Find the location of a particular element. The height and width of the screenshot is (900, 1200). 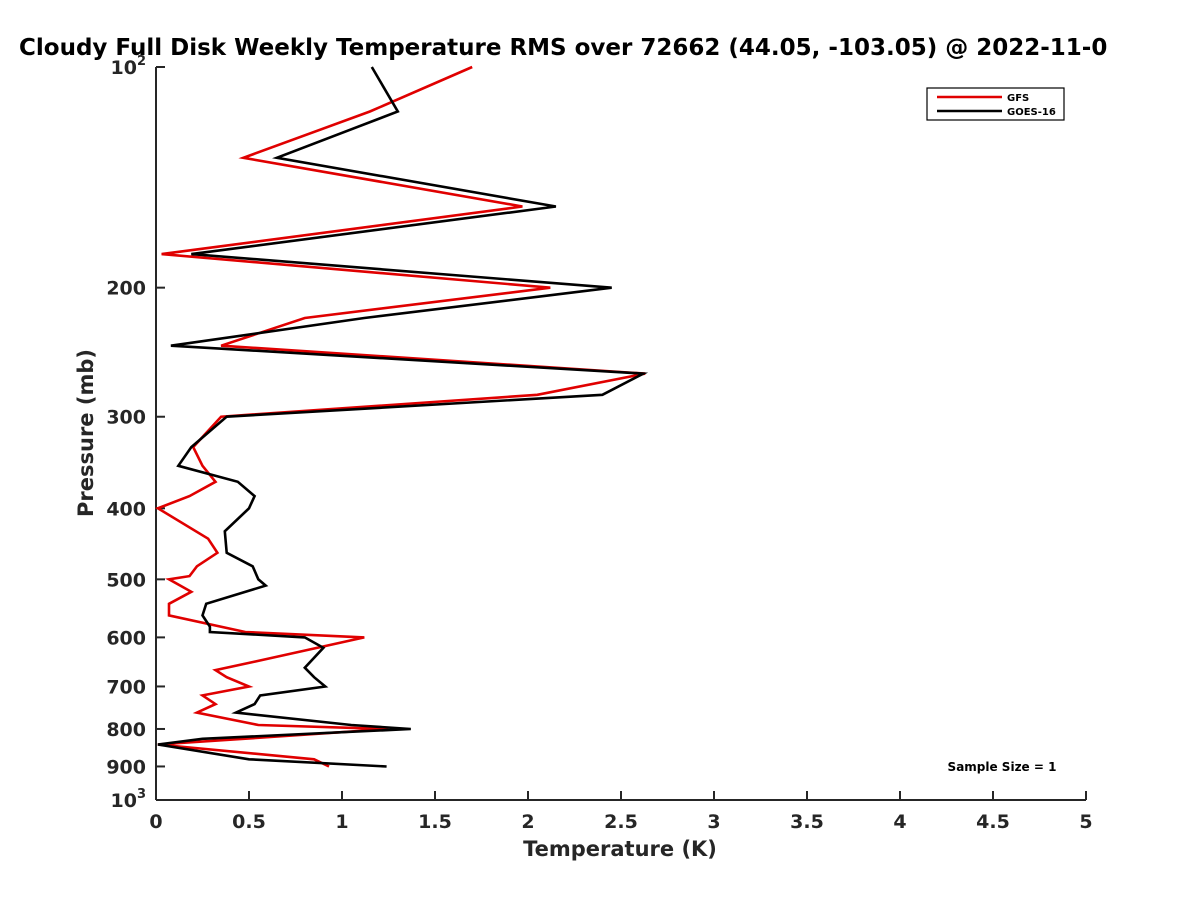

x-tick-label: 4 is located at coordinates (899, 822).